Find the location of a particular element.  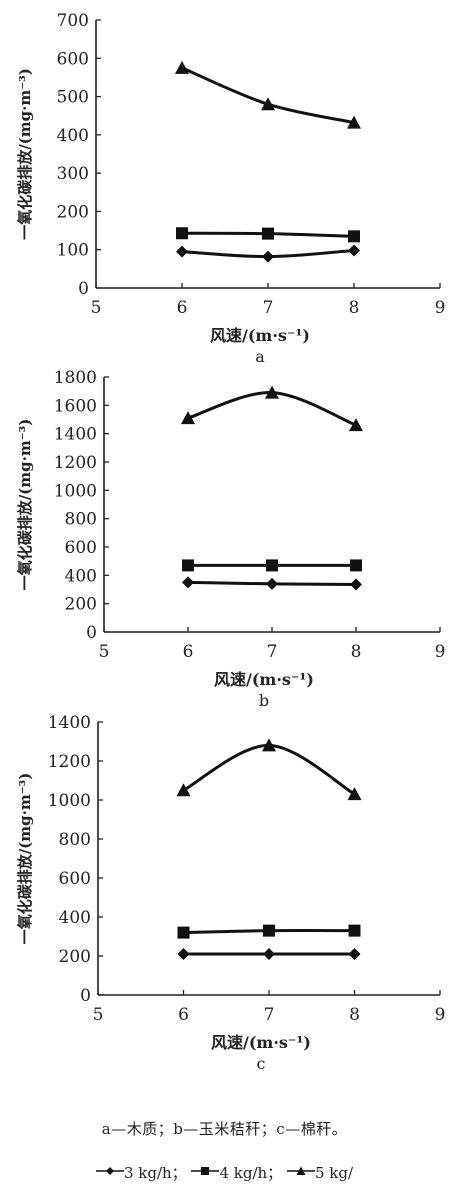

triangle-line-icon is located at coordinates (300, 1170).